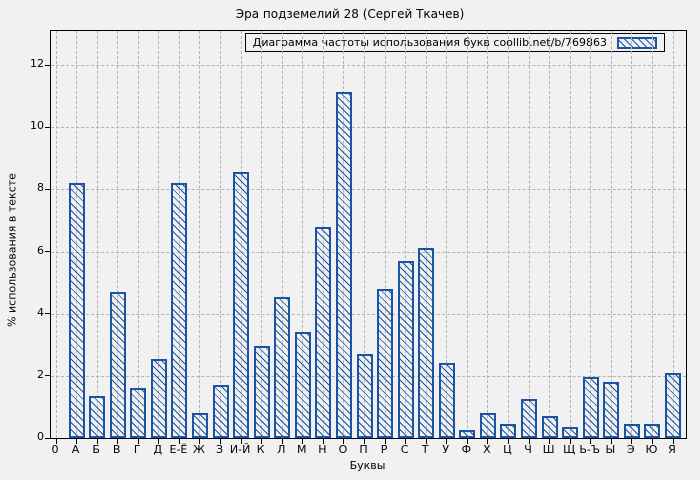  What do you see at coordinates (37, 64) in the screenshot?
I see `y-tick-label: 12` at bounding box center [37, 64].